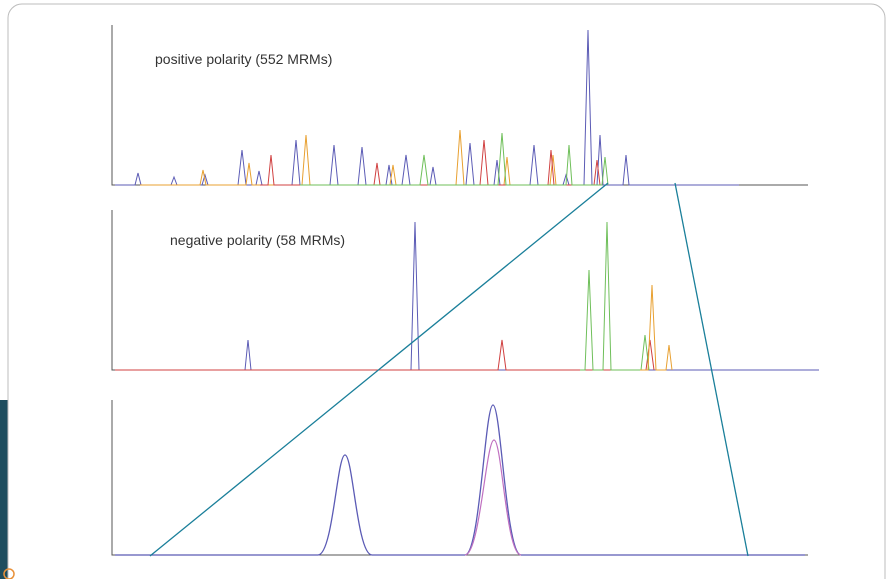 The width and height of the screenshot is (888, 579). I want to click on zoom-line, so click(711, 369).